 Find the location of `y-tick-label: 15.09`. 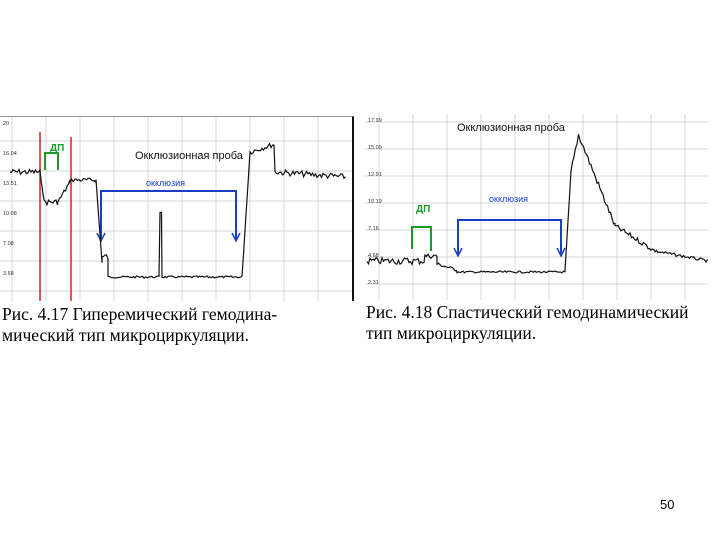

y-tick-label: 15.09 is located at coordinates (375, 148).